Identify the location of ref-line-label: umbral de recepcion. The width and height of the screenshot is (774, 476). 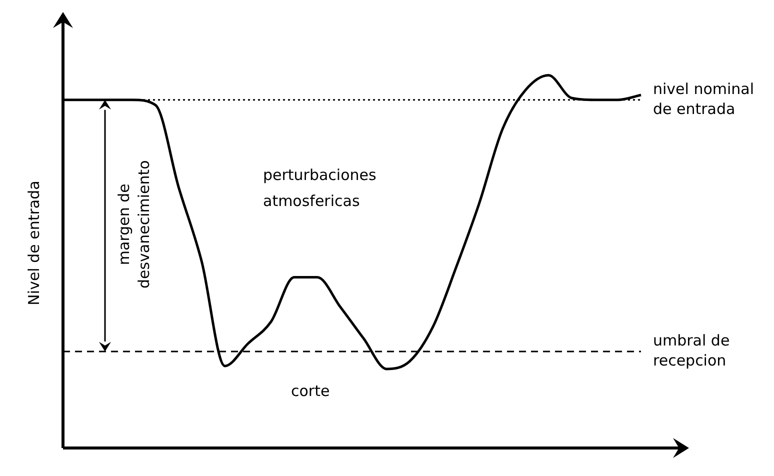
(691, 350).